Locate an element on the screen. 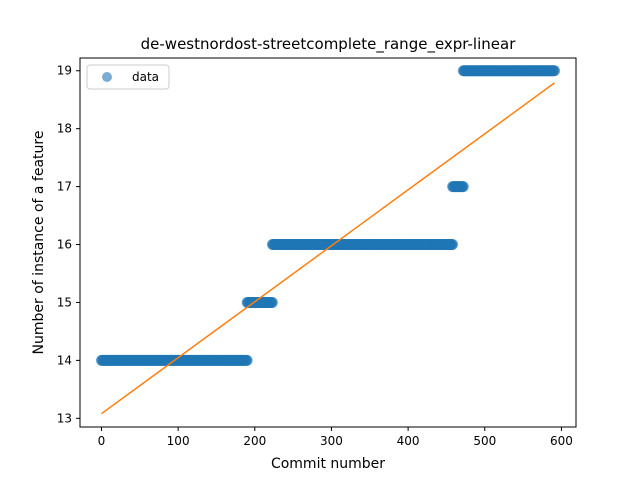  x-axis-label: Commit number is located at coordinates (328, 464).